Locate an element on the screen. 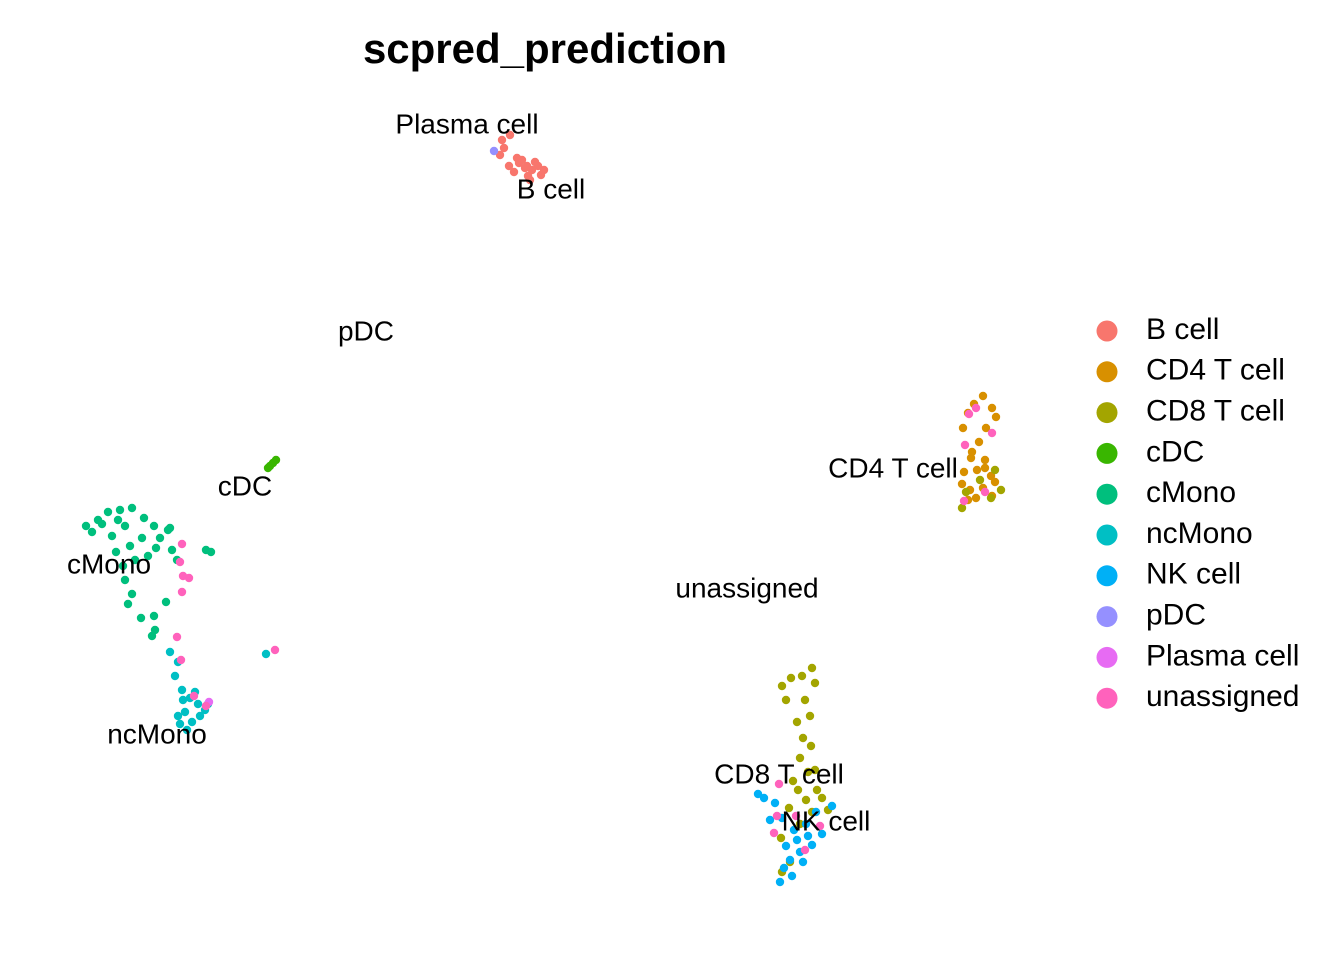  legend-label-b-cell: B cell is located at coordinates (1182, 329).